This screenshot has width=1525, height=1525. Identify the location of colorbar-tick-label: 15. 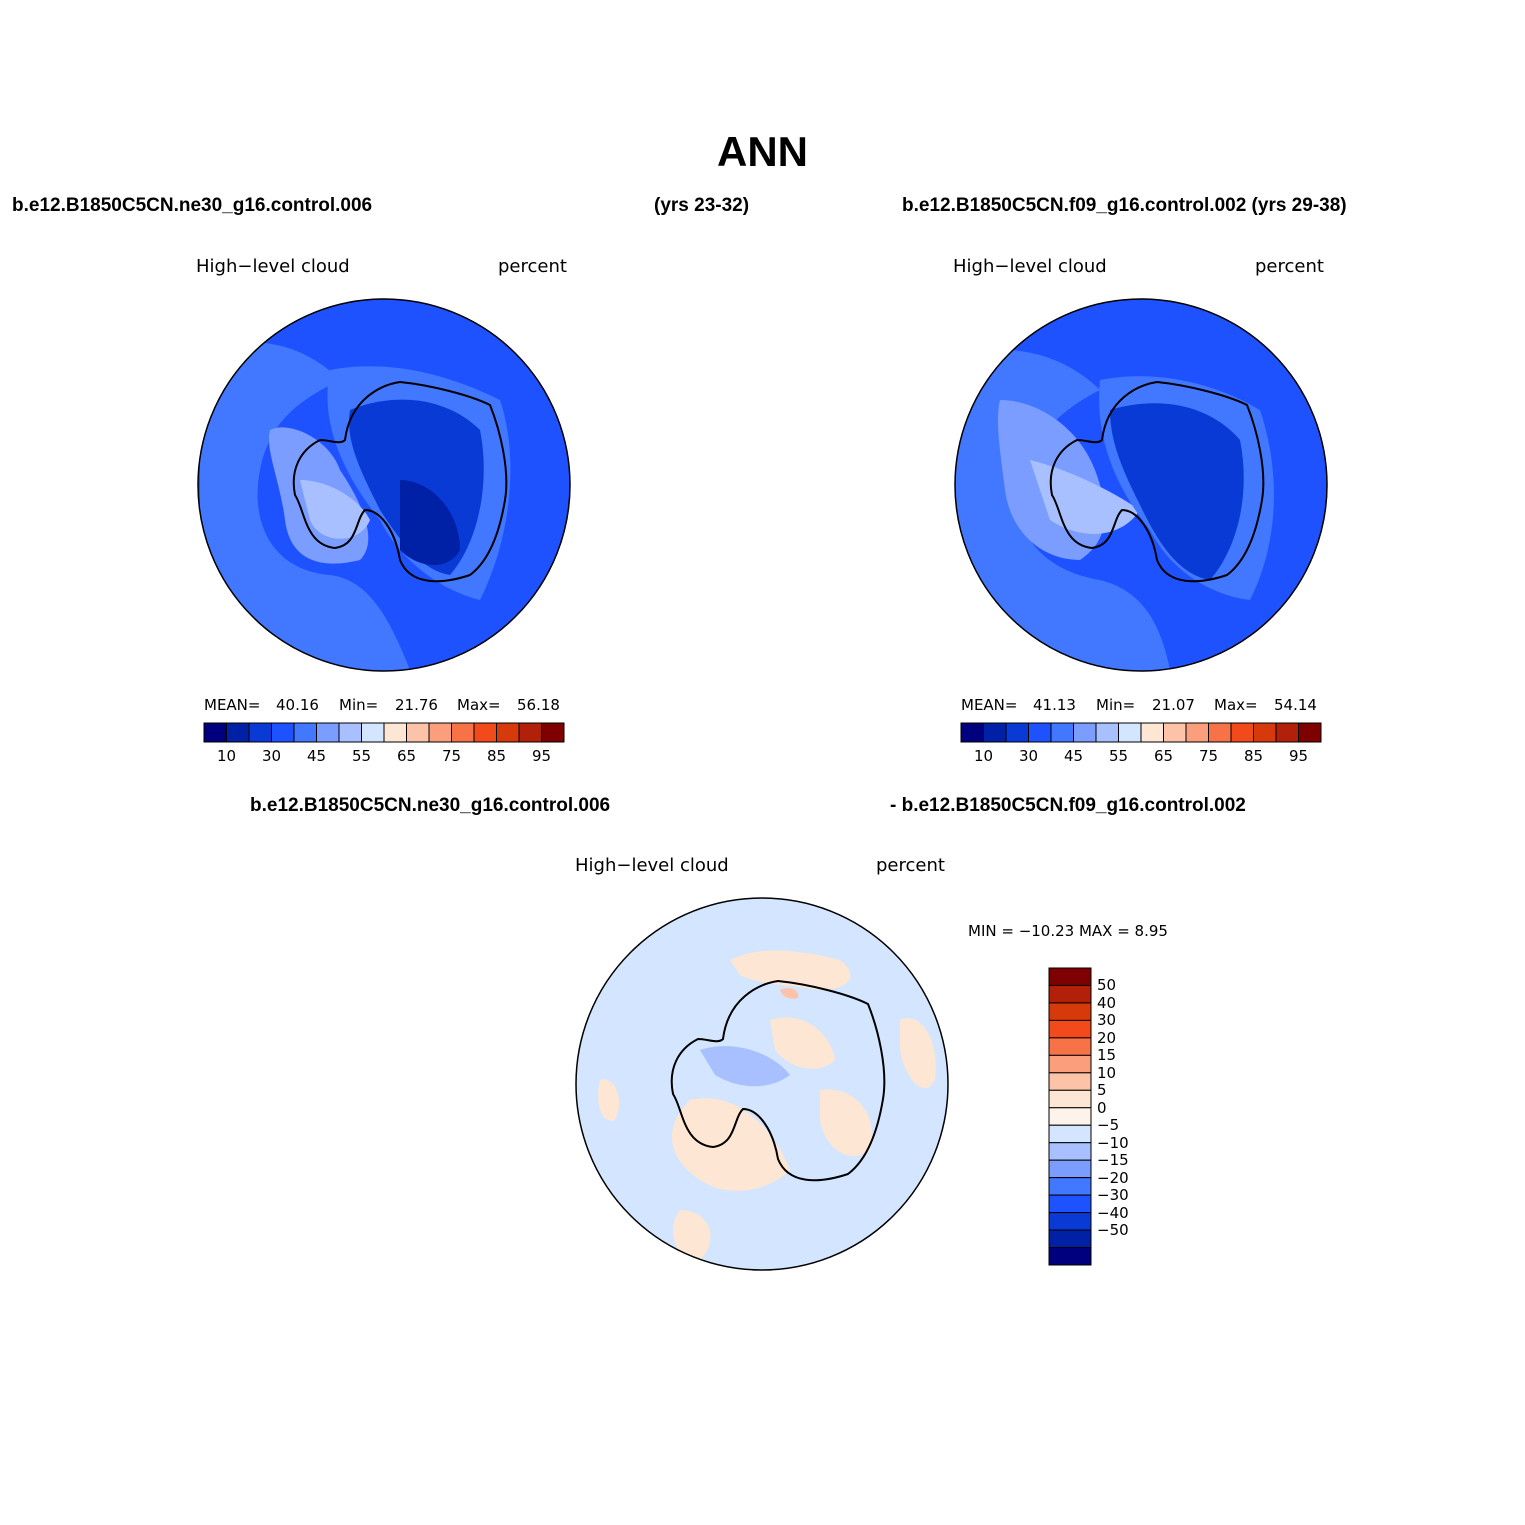
(1107, 1055).